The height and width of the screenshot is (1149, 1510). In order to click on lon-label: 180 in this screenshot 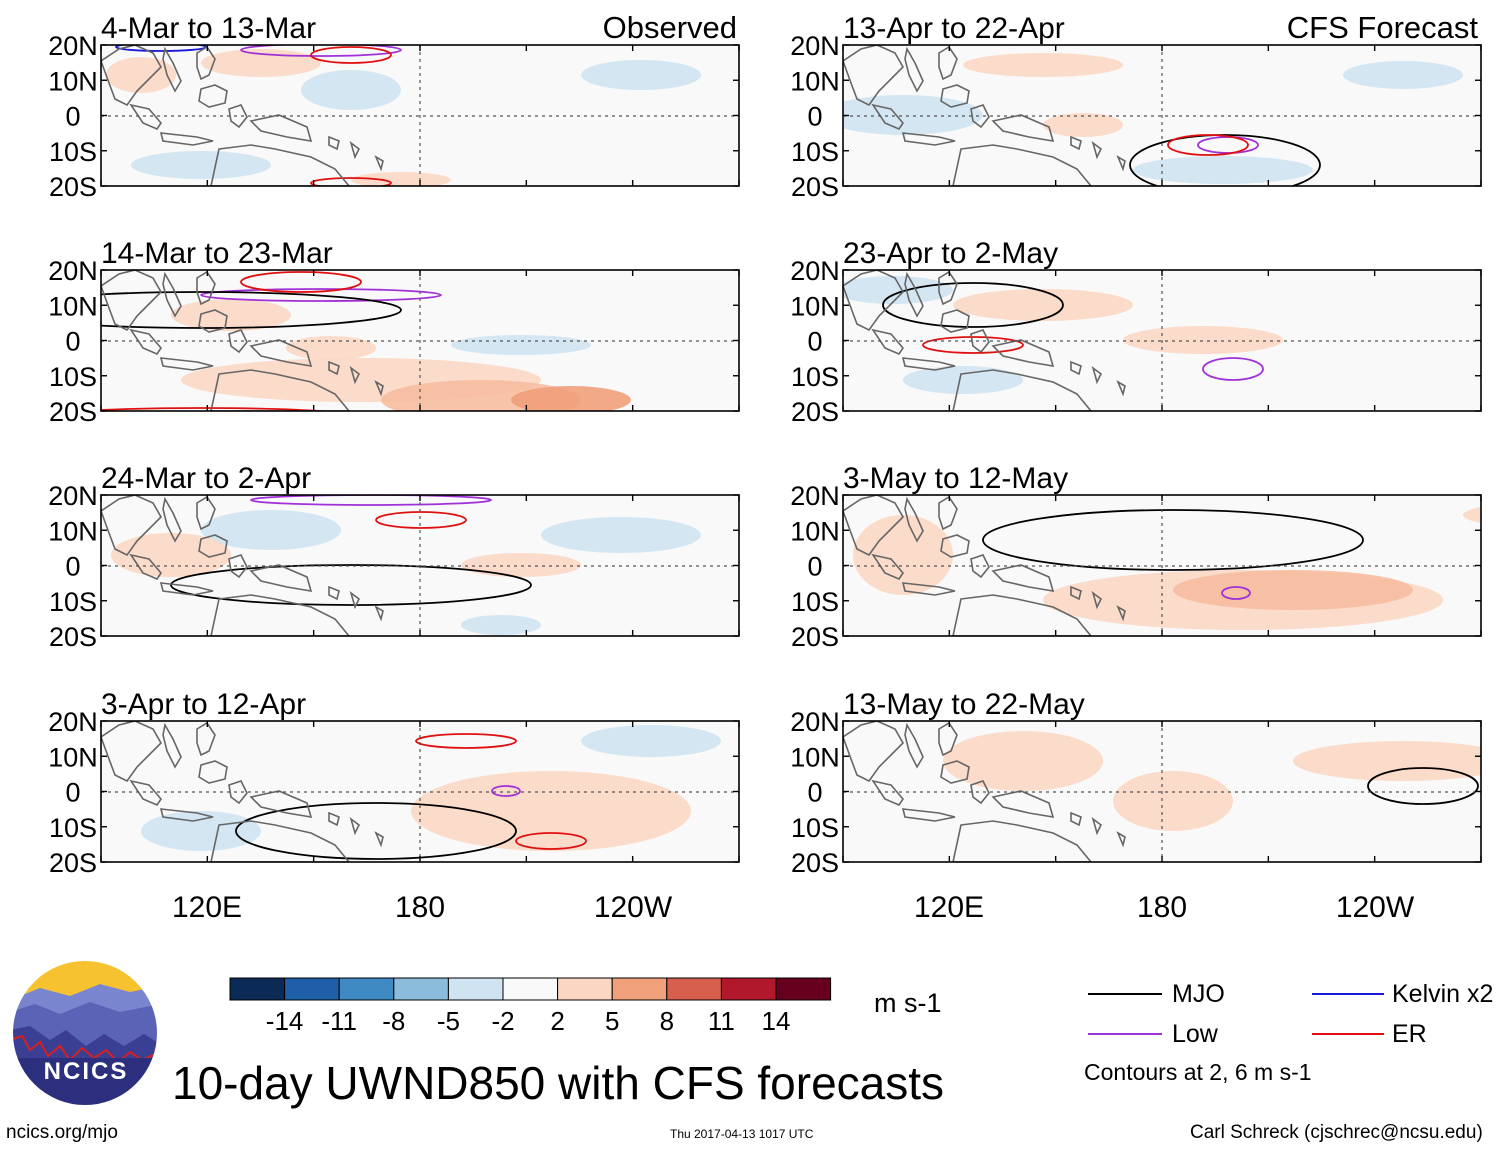, I will do `click(420, 907)`.